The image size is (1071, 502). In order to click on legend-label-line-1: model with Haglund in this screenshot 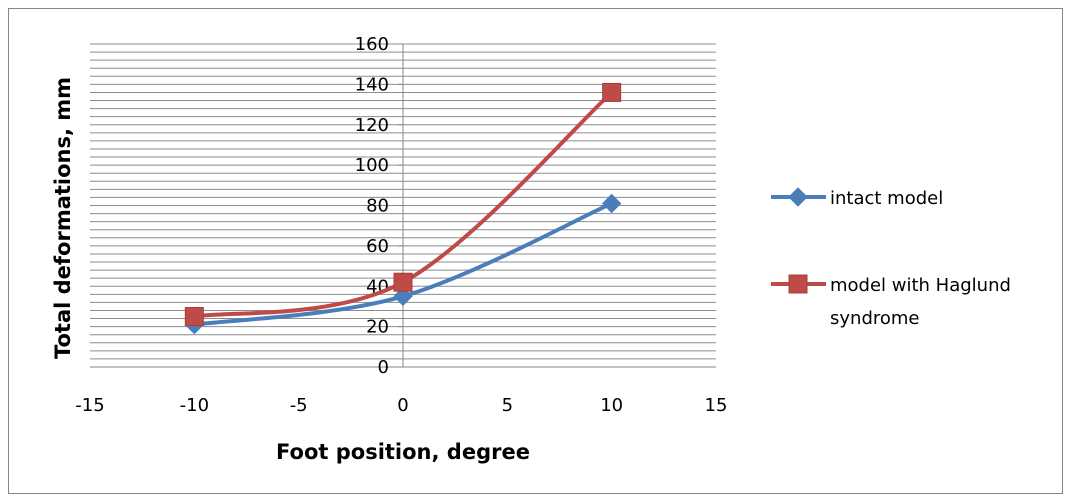, I will do `click(920, 285)`.